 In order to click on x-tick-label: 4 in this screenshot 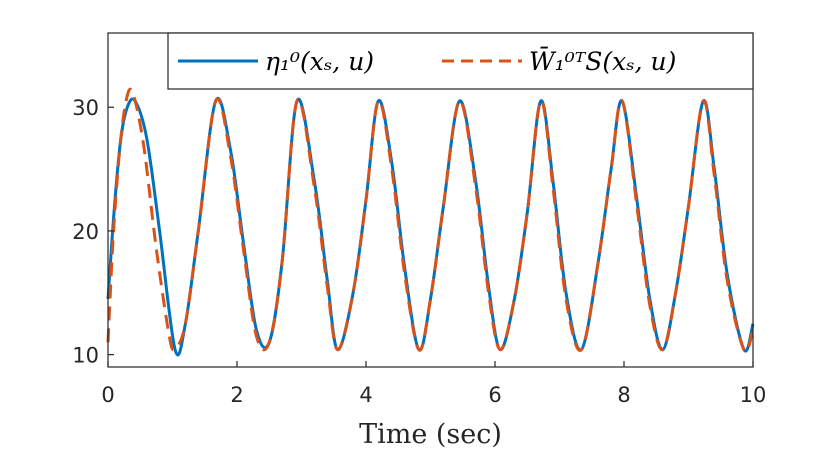, I will do `click(365, 395)`.